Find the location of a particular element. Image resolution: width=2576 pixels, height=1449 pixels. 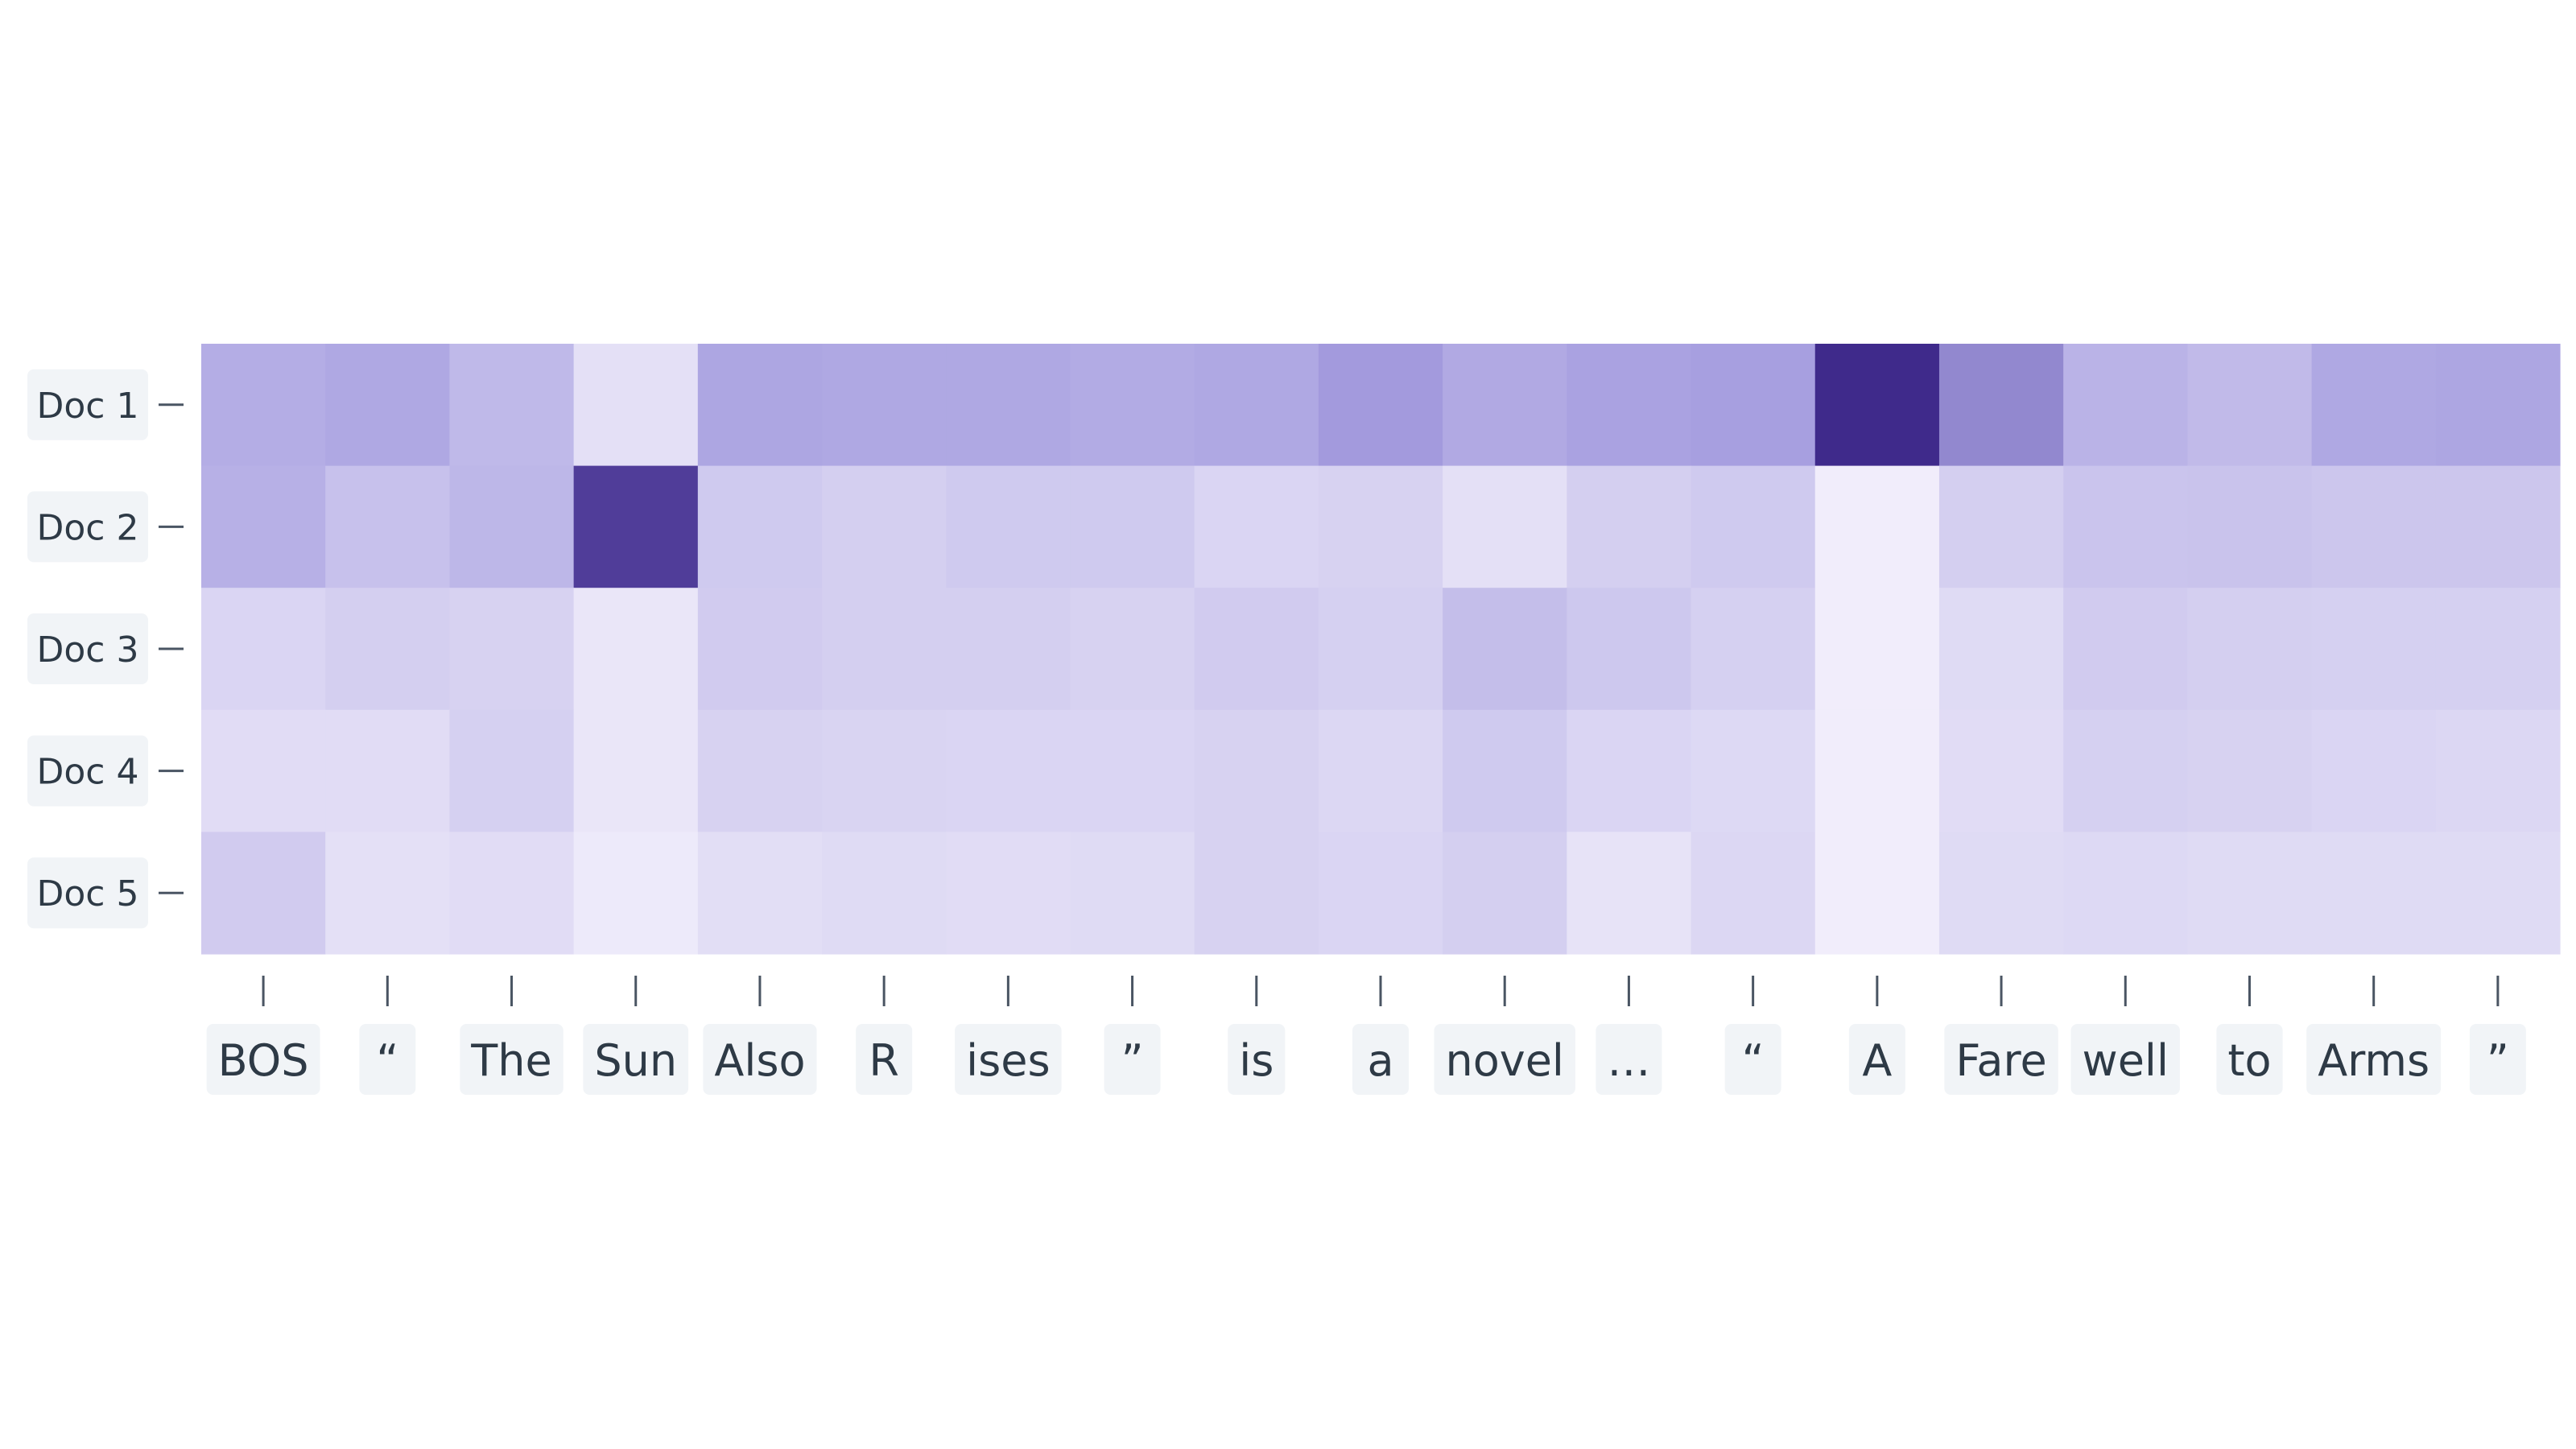

y-tick-label: Doc 4 is located at coordinates (88, 772).